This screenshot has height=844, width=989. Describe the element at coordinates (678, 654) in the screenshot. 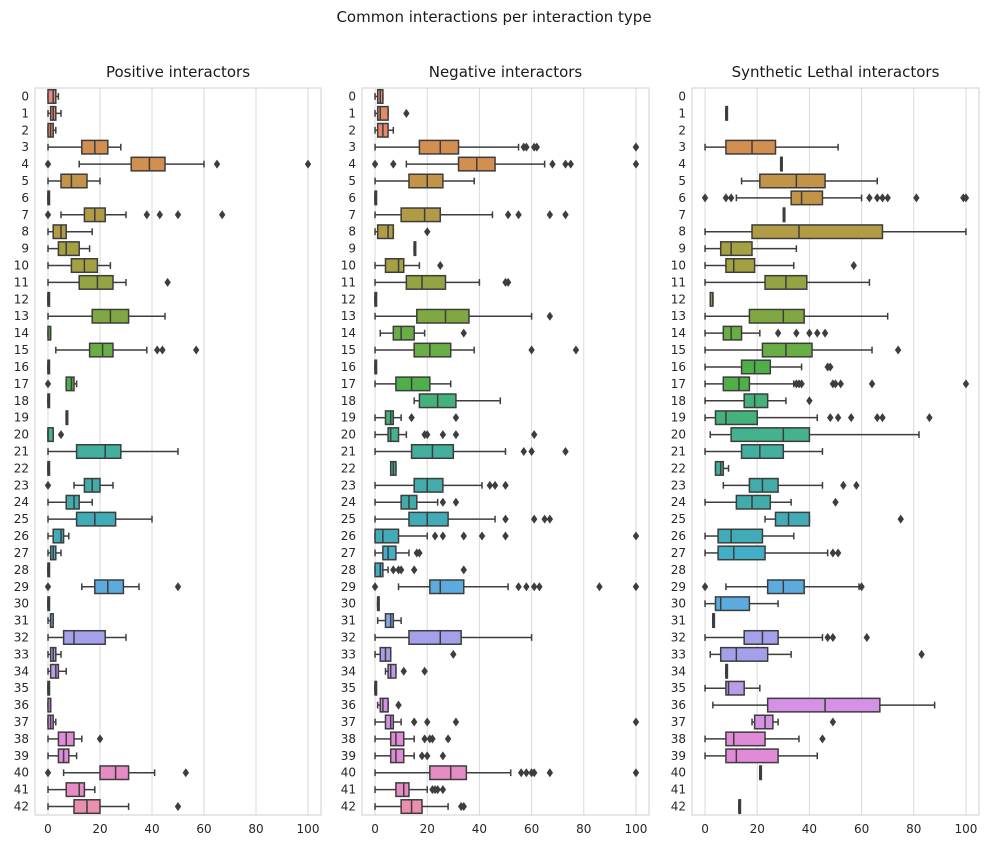

I see `y-tick-label-33: 33` at that location.